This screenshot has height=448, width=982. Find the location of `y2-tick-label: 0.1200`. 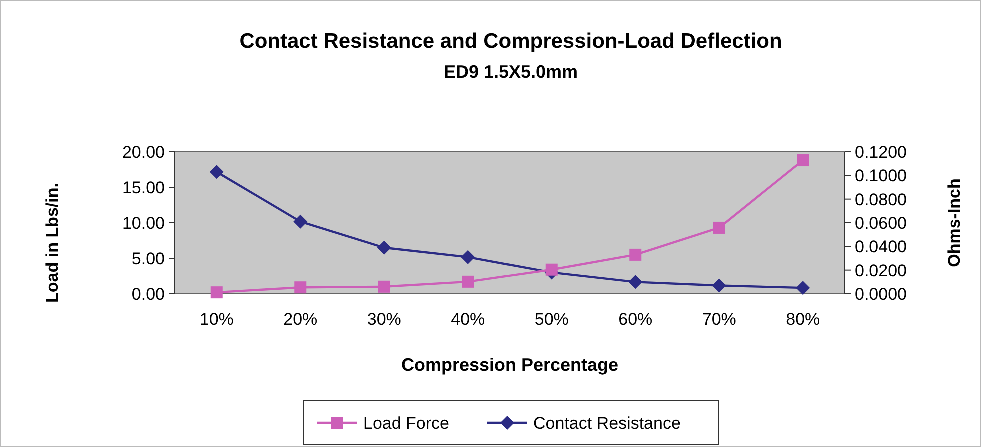

y2-tick-label: 0.1200 is located at coordinates (881, 152).